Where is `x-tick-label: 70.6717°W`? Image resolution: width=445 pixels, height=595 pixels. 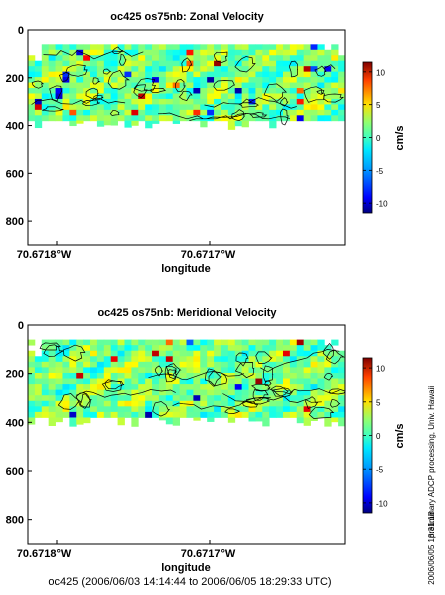 x-tick-label: 70.6717°W is located at coordinates (208, 255).